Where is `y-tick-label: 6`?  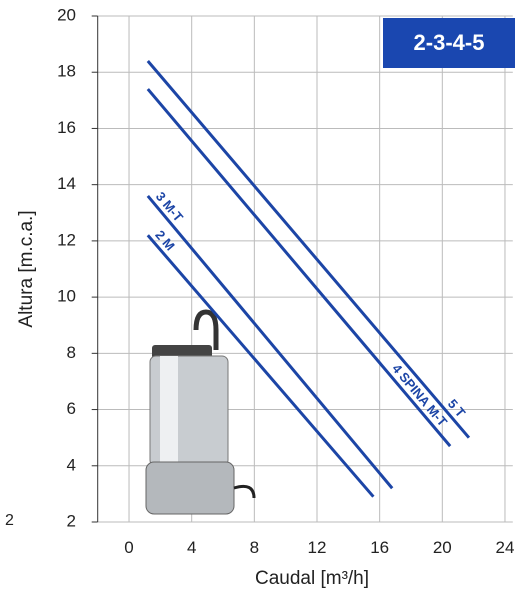
y-tick-label: 6 is located at coordinates (71, 408).